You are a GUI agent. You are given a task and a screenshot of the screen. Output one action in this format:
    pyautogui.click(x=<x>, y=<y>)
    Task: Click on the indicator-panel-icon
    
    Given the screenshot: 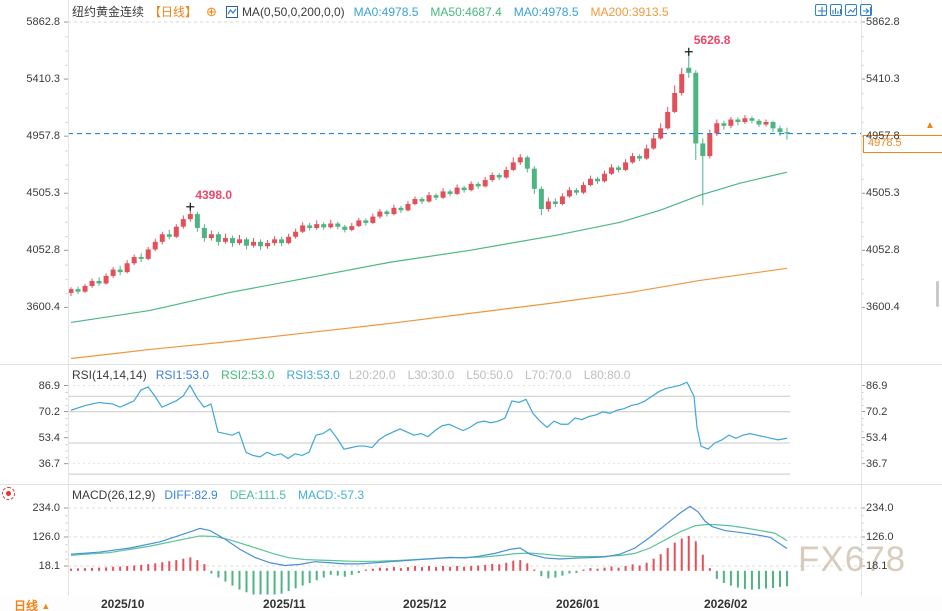 What is the action you would take?
    pyautogui.click(x=836, y=10)
    